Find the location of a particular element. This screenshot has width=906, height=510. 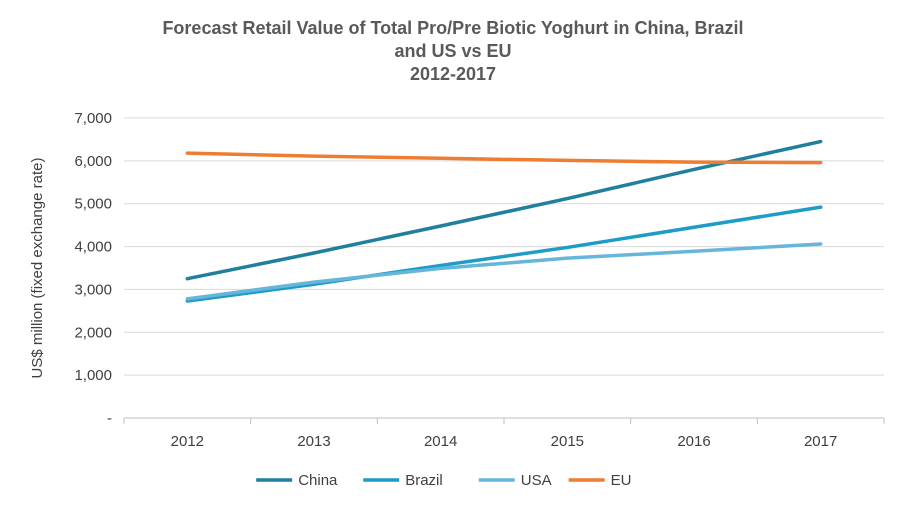

series-line-usa is located at coordinates (504, 271).